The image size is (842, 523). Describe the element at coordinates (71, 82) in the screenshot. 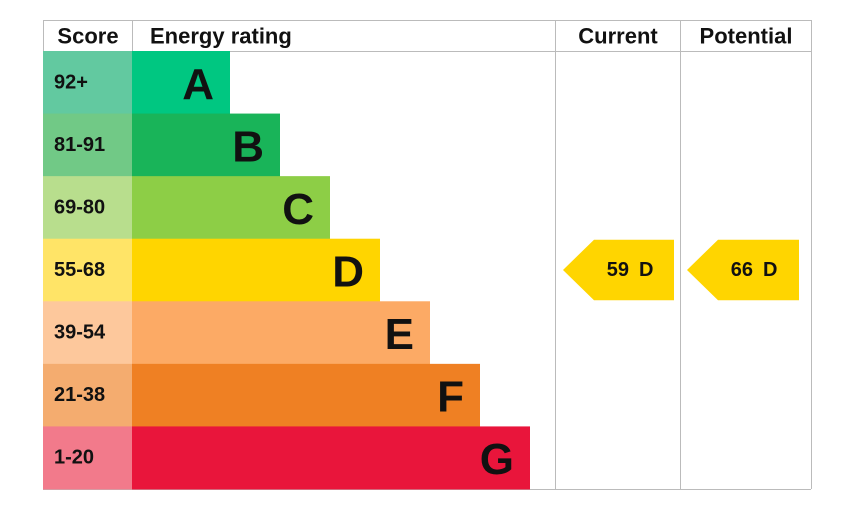

I see `score-label: 92+` at that location.